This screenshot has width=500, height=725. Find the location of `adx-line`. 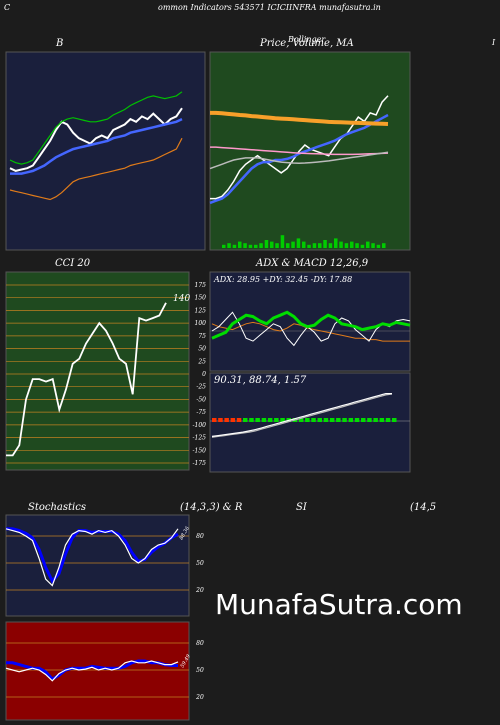

adx-line is located at coordinates (311, 325).